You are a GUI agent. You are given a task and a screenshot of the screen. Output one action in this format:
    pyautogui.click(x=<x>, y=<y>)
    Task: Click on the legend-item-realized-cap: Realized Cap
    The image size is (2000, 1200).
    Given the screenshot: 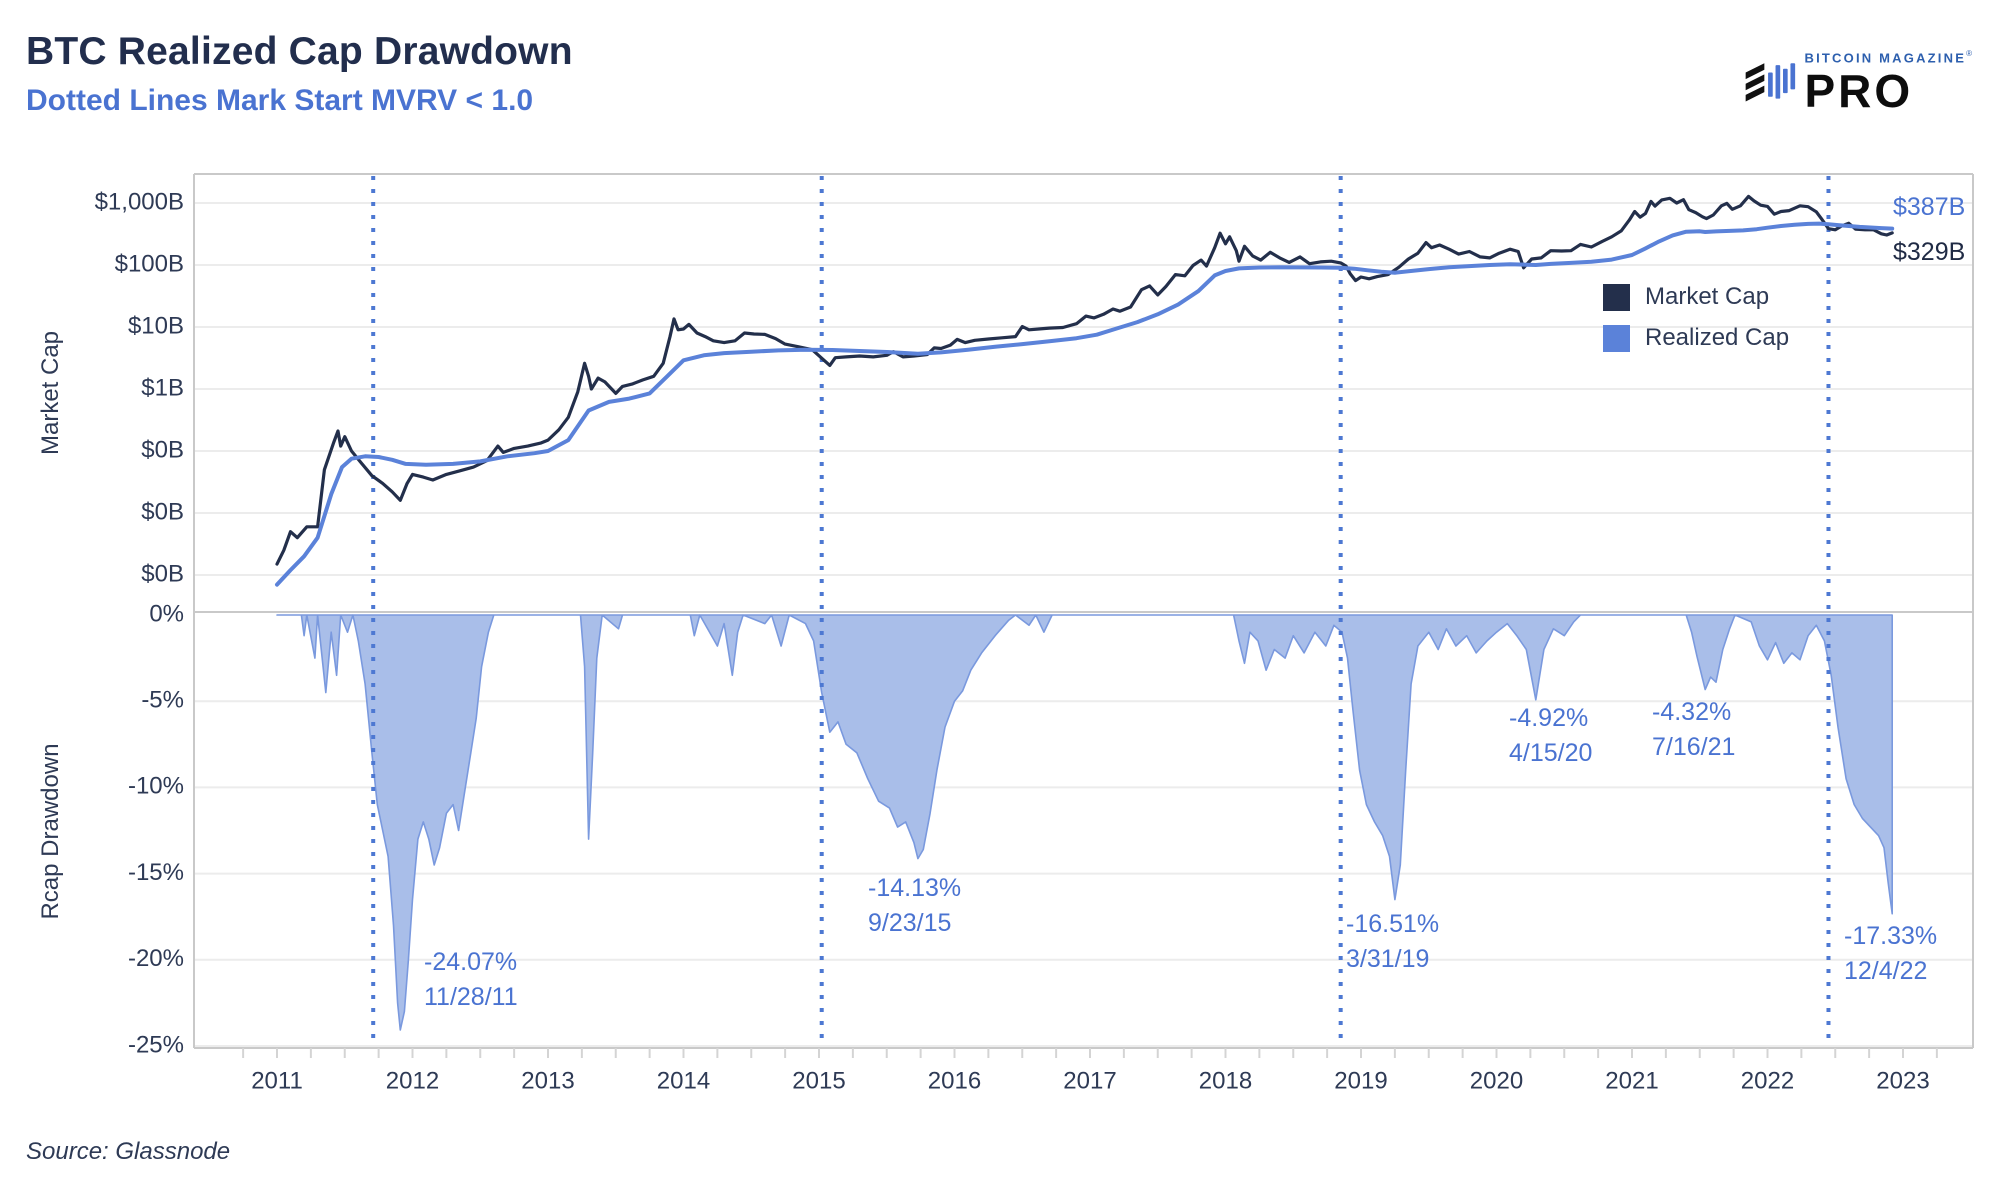 What is the action you would take?
    pyautogui.click(x=1696, y=338)
    